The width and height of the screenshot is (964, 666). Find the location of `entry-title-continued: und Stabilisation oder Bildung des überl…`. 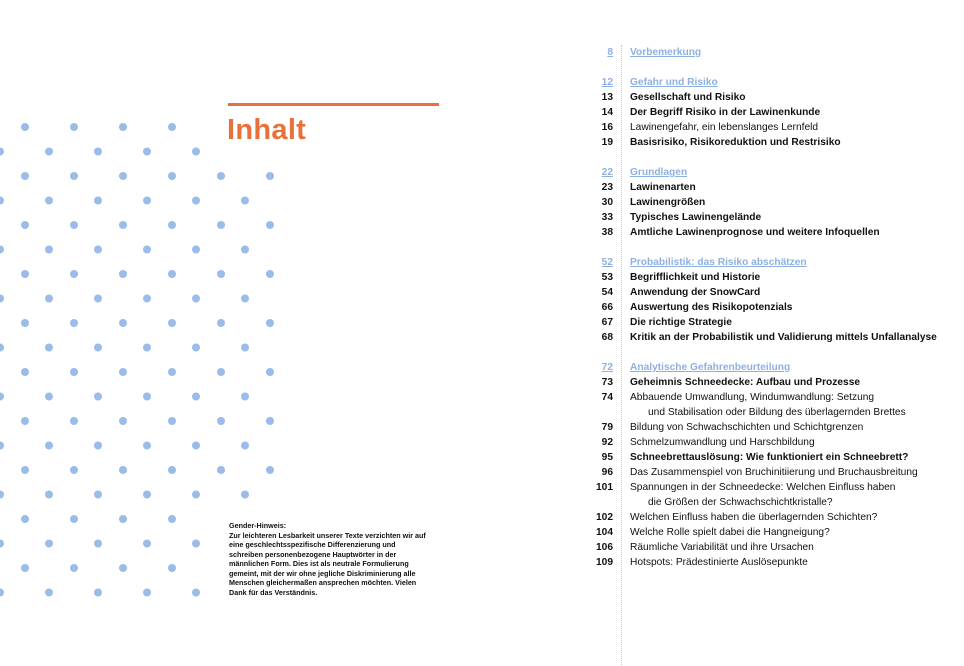

entry-title-continued: und Stabilisation oder Bildung des überl… is located at coordinates (777, 412).